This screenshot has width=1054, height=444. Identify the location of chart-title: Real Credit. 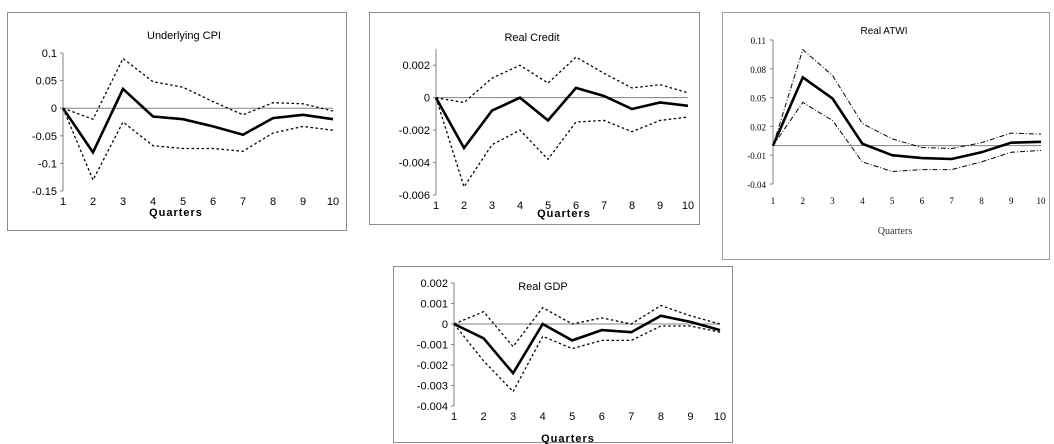
(531, 38).